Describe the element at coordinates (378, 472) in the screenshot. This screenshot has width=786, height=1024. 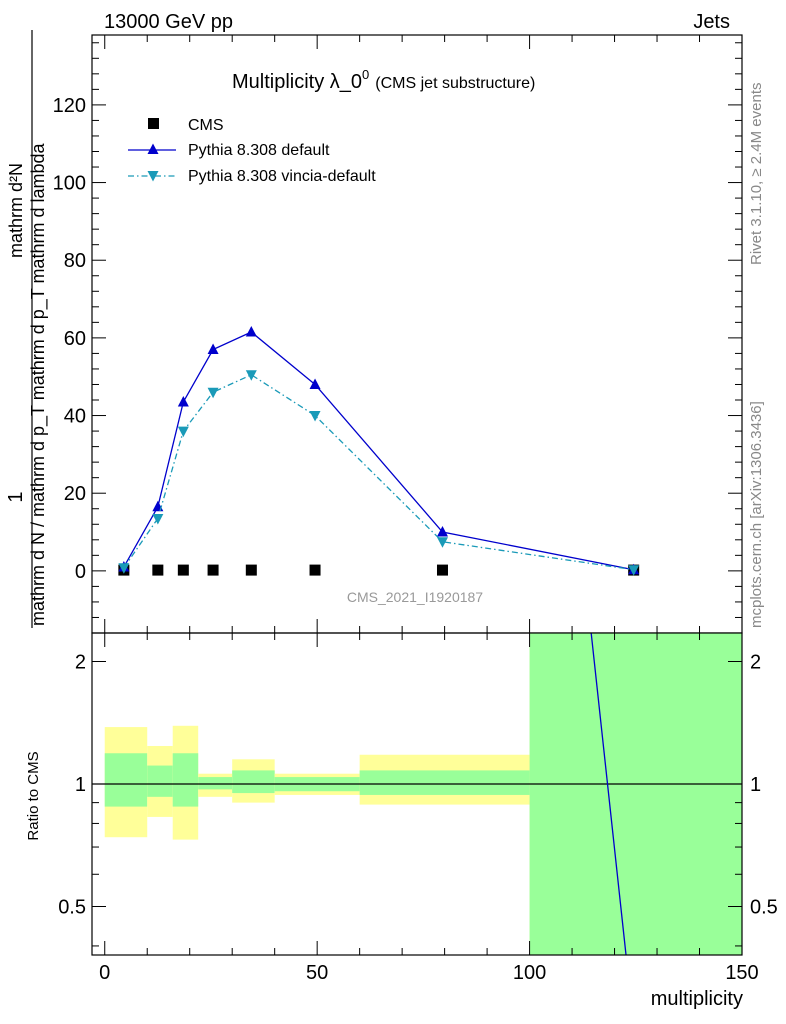
I see `series-line-vincia` at that location.